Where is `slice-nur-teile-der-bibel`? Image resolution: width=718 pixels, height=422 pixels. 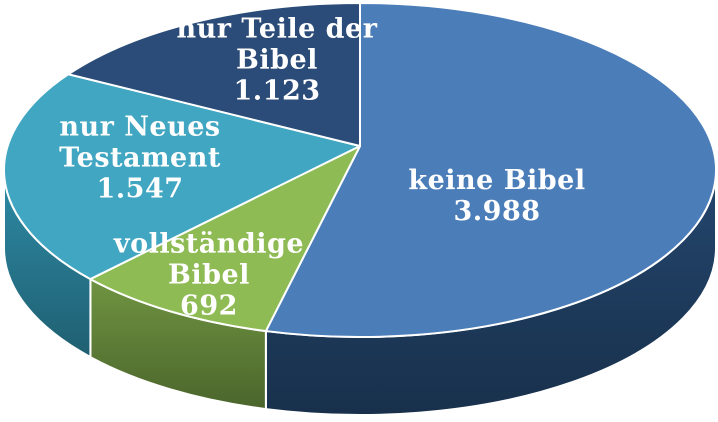
slice-nur-teile-der-bibel is located at coordinates (214, 74).